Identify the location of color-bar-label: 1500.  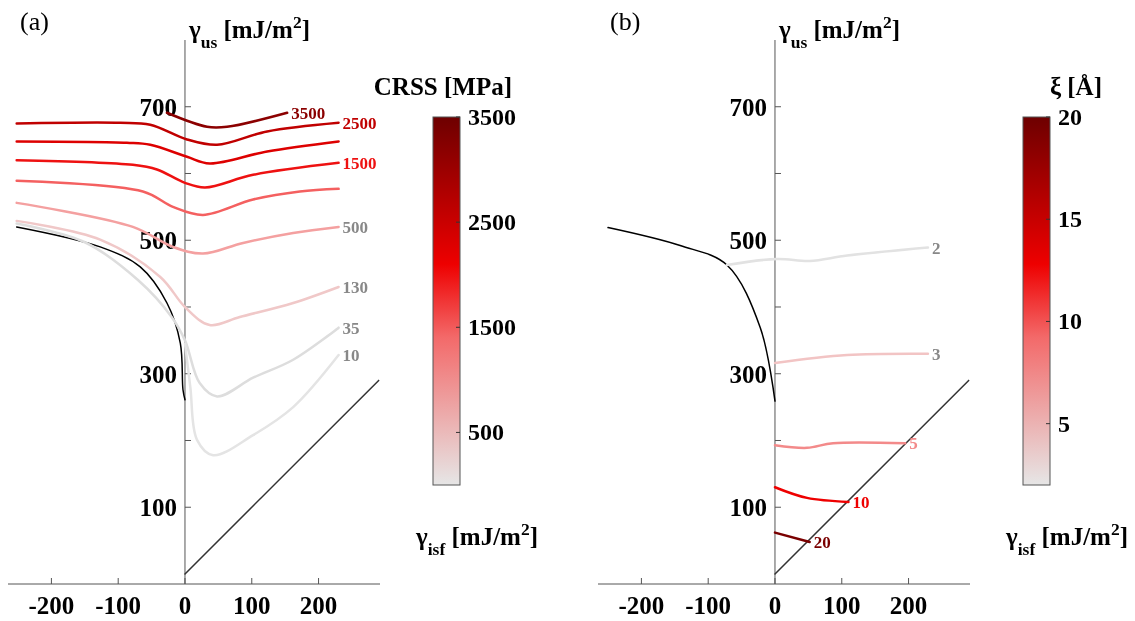
(492, 327).